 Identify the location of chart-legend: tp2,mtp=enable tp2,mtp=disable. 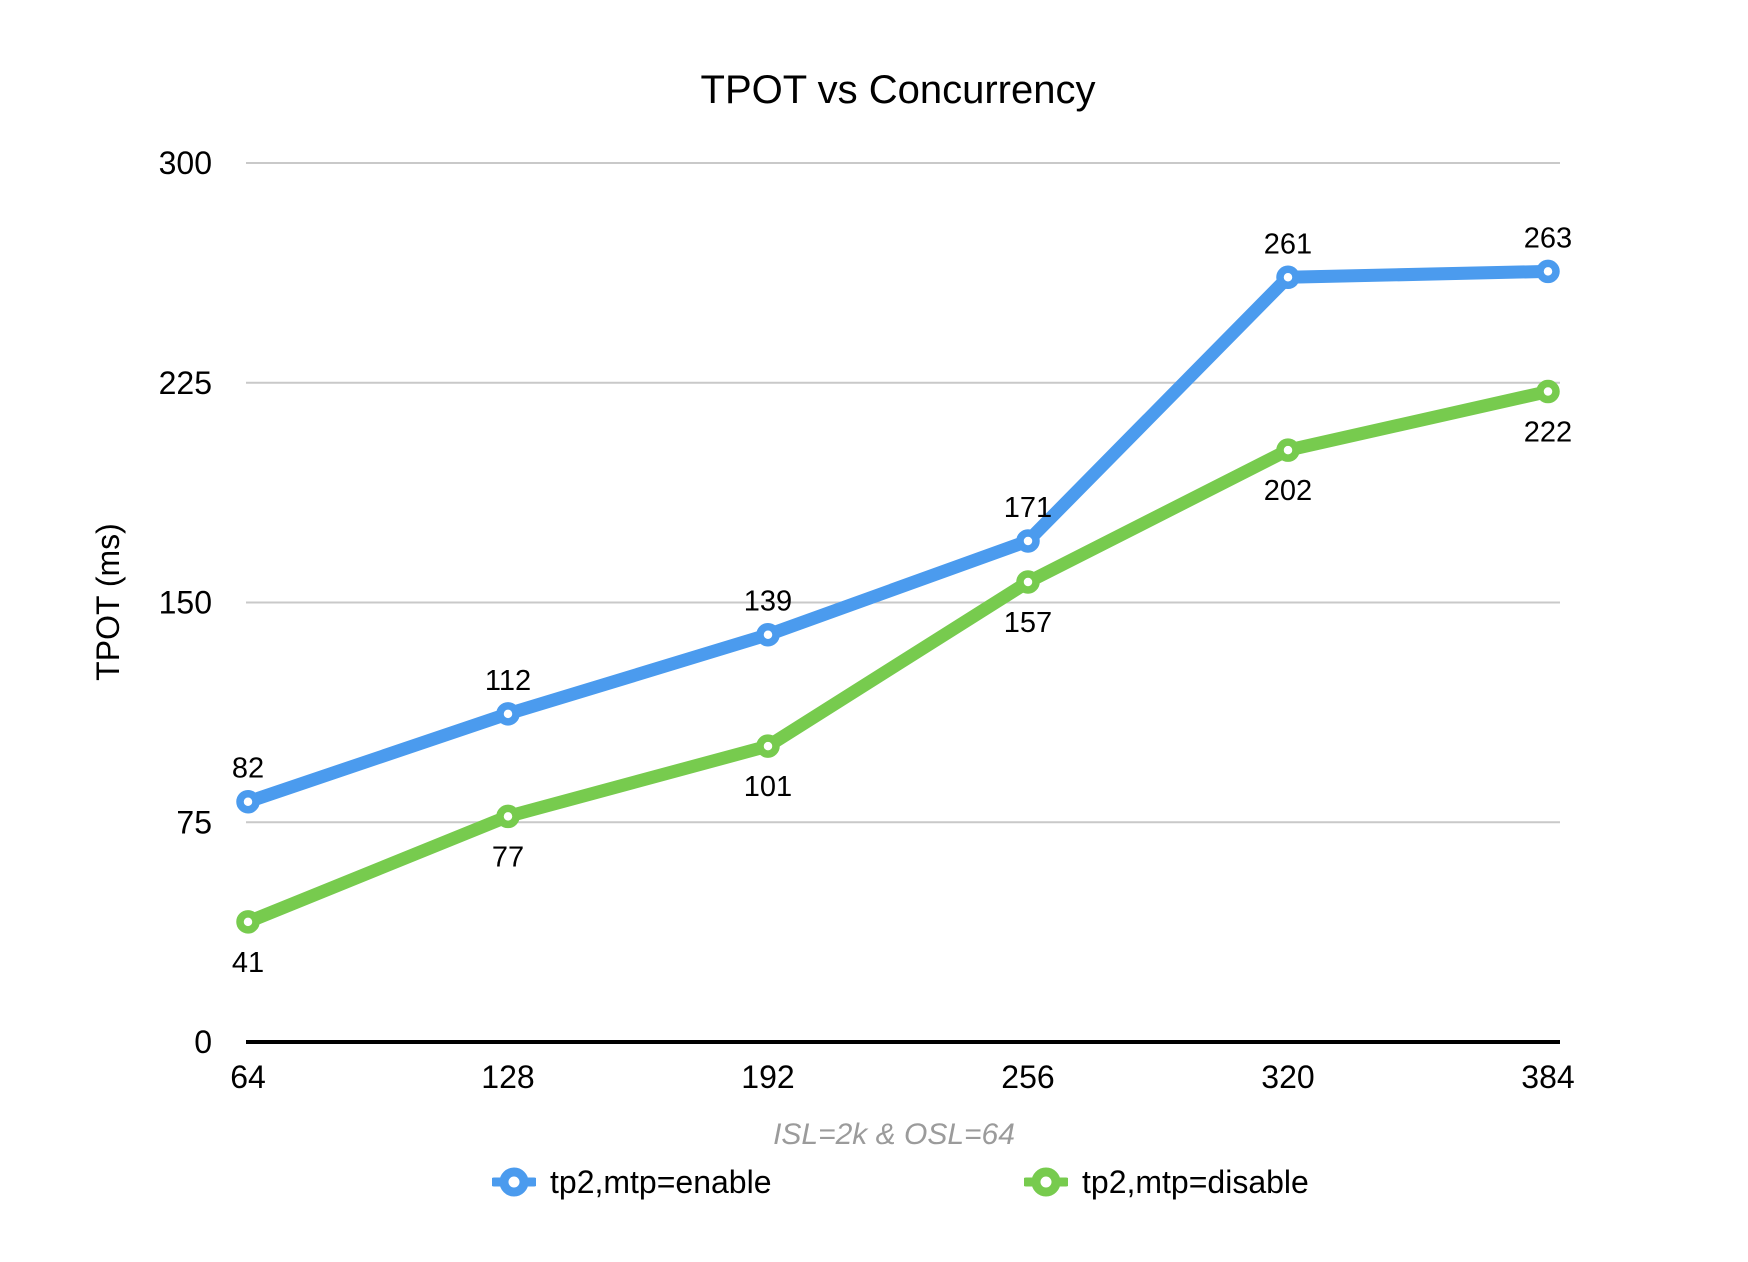
(874, 1182).